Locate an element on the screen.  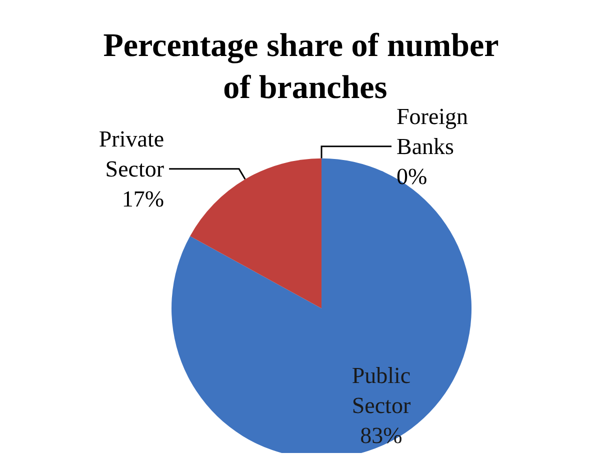
slice-label: Private Sector is located at coordinates (131, 154).